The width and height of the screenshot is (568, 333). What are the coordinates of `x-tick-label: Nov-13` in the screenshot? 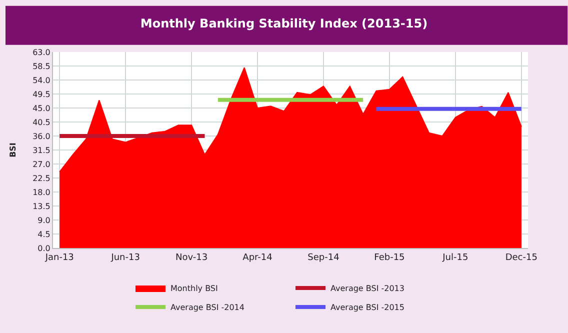 It's located at (192, 257).